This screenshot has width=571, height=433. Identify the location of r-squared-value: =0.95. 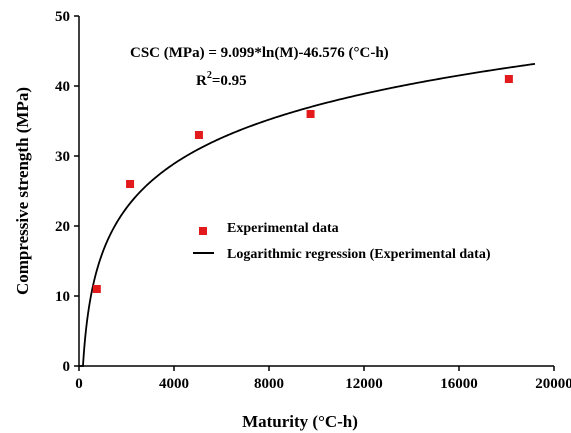
(229, 81).